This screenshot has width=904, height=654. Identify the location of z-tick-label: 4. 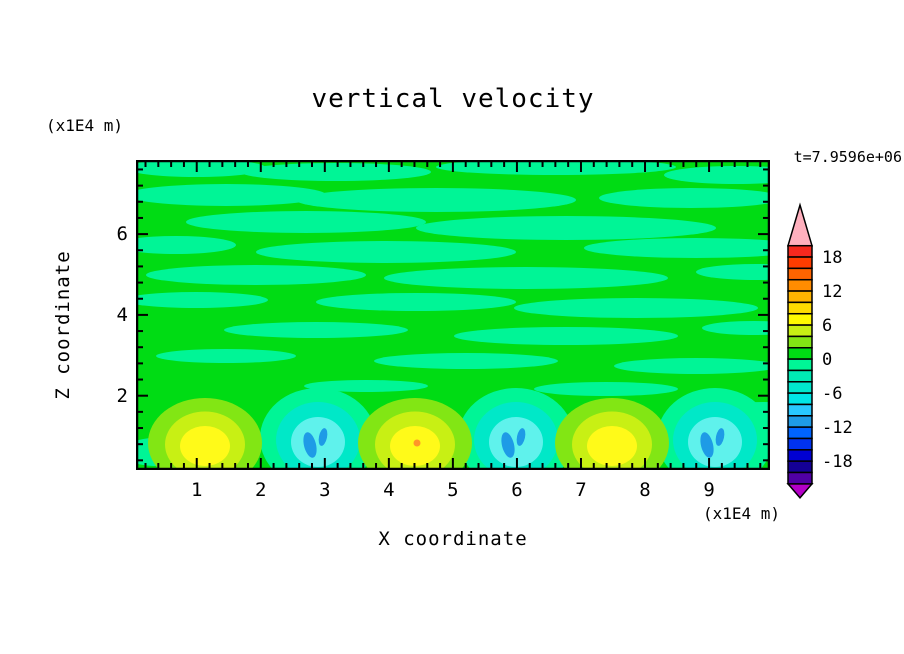
(122, 314).